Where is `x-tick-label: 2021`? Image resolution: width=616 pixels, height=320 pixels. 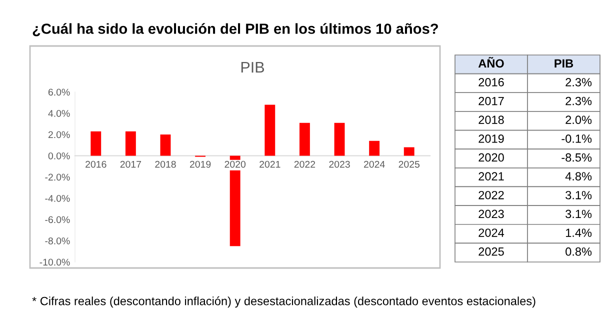
x-tick-label: 2021 is located at coordinates (270, 164).